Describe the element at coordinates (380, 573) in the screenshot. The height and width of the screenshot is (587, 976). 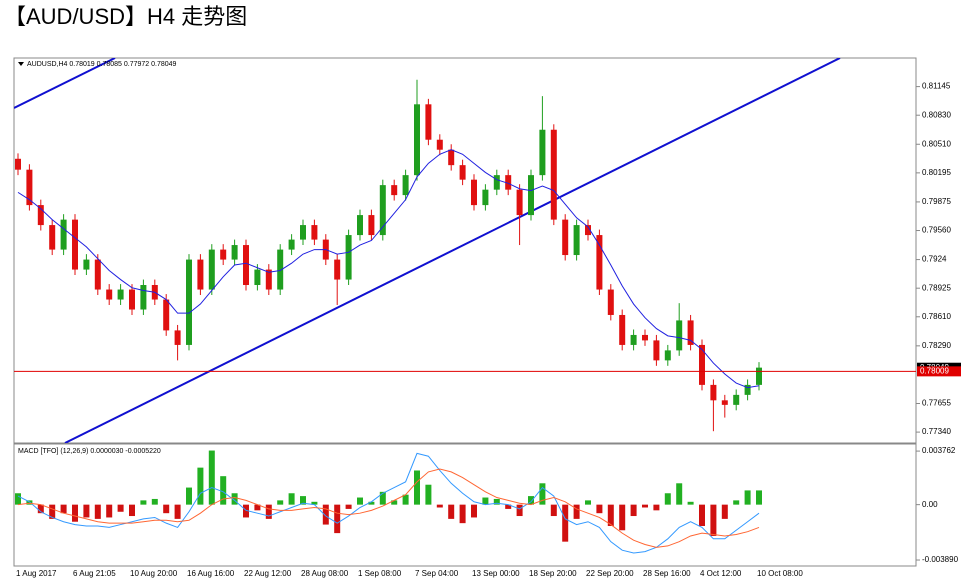
I see `x-tick-label: 1 Sep 08:00` at that location.